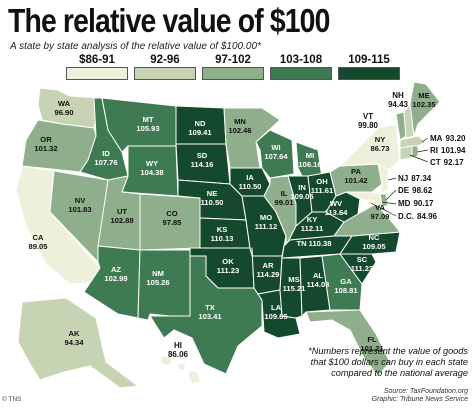 The height and width of the screenshot is (409, 474). Describe the element at coordinates (121, 216) in the screenshot. I see `state-label-ut: UT 102.88` at that location.